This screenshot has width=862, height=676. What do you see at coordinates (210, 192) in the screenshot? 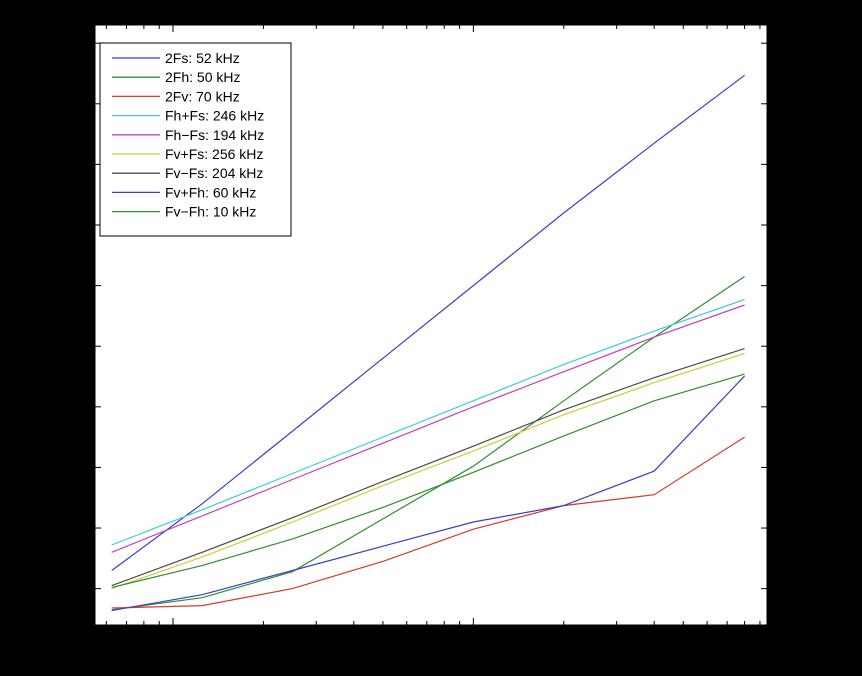
I see `legend-label: Fv+Fh: 60 kHz` at bounding box center [210, 192].